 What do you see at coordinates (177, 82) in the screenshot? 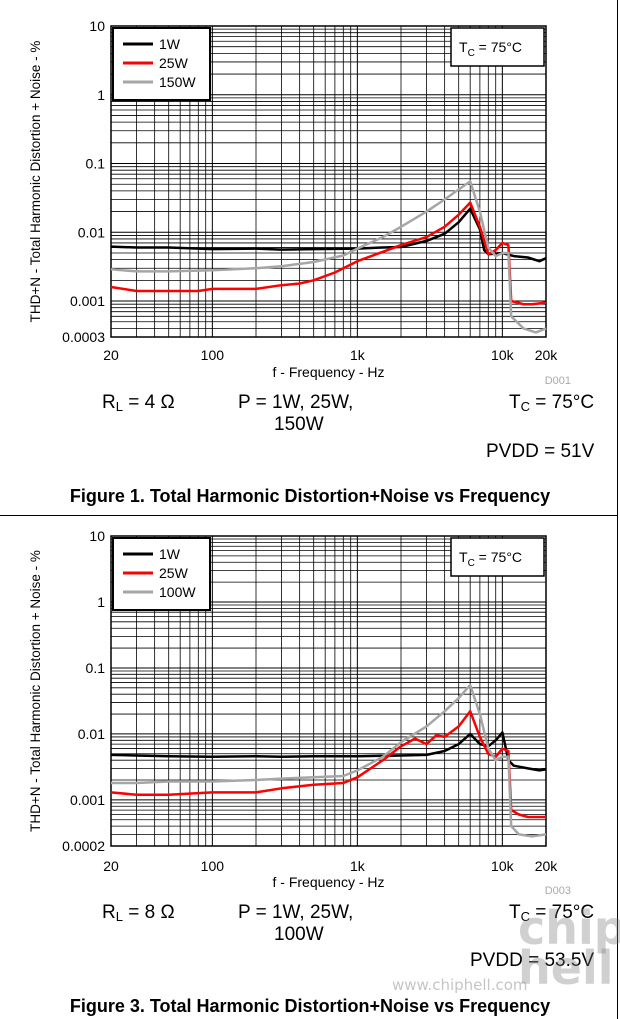
I see `legend-label: 150W` at bounding box center [177, 82].